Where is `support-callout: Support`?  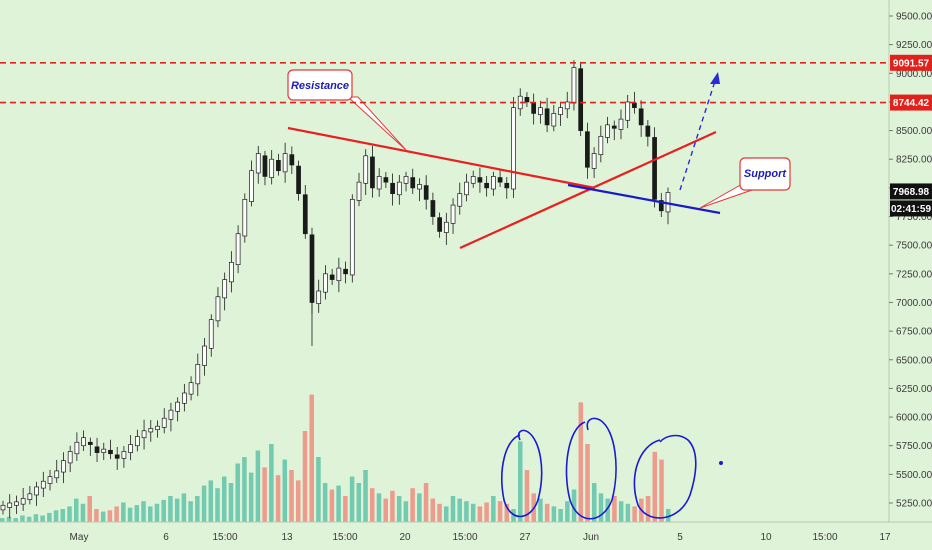 support-callout: Support is located at coordinates (745, 183).